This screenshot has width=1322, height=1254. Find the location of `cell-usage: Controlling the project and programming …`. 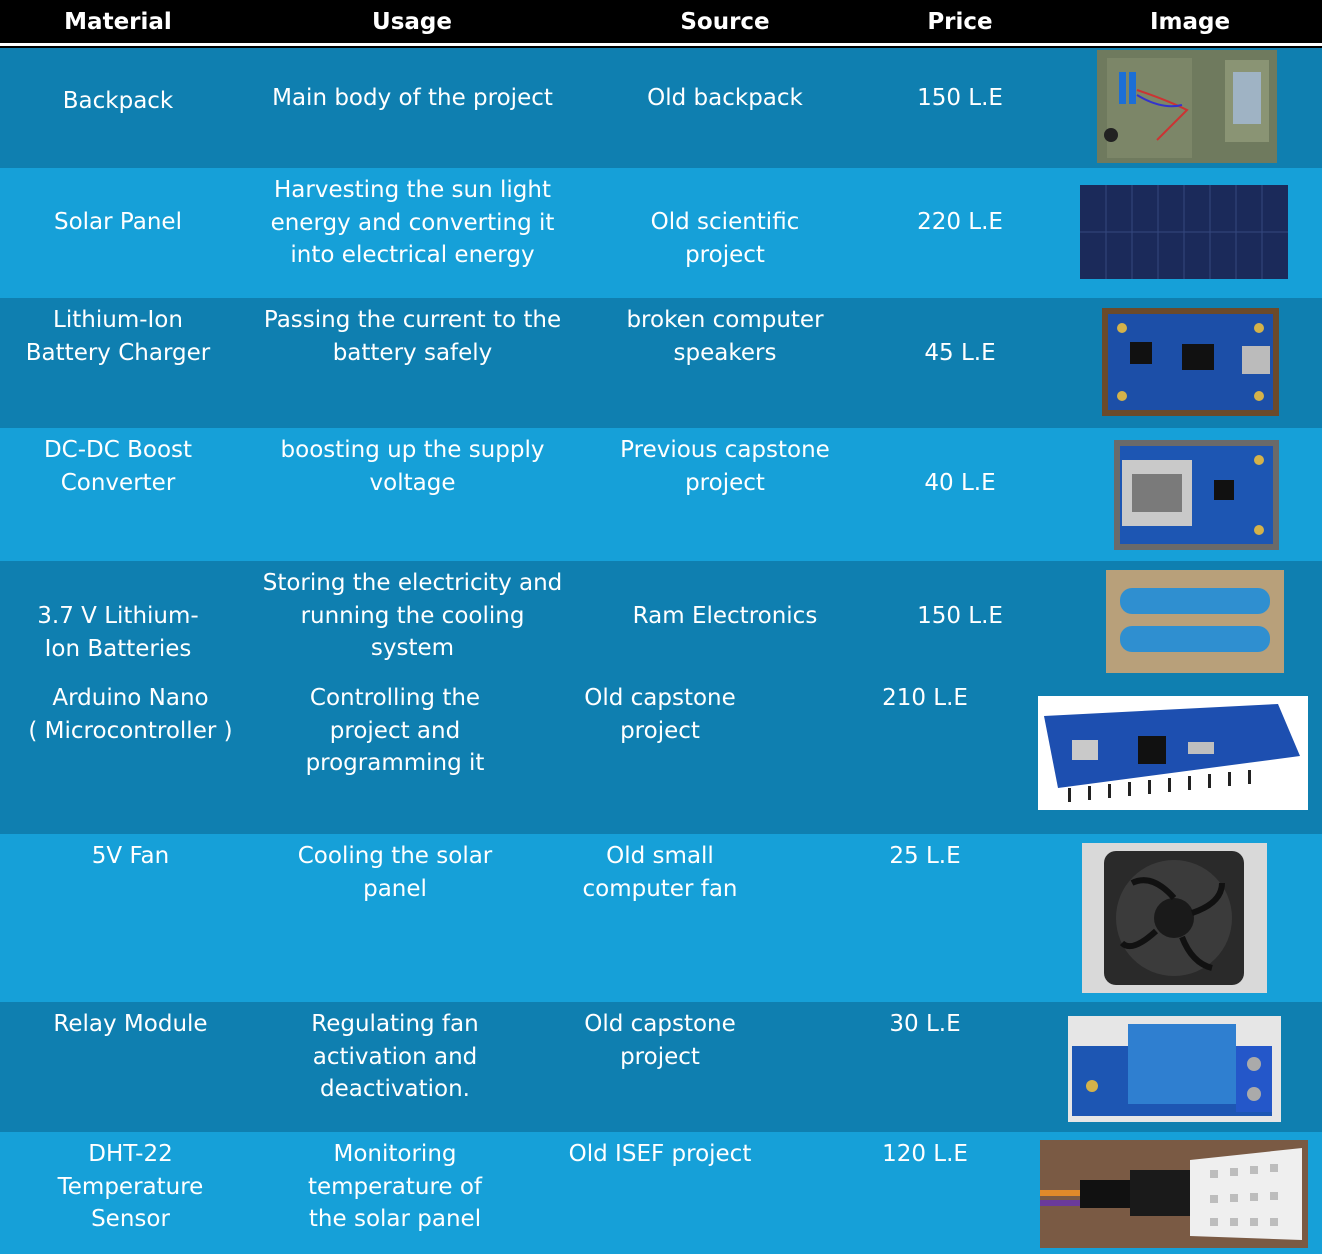

cell-usage: Controlling the project and programming … is located at coordinates (395, 730).